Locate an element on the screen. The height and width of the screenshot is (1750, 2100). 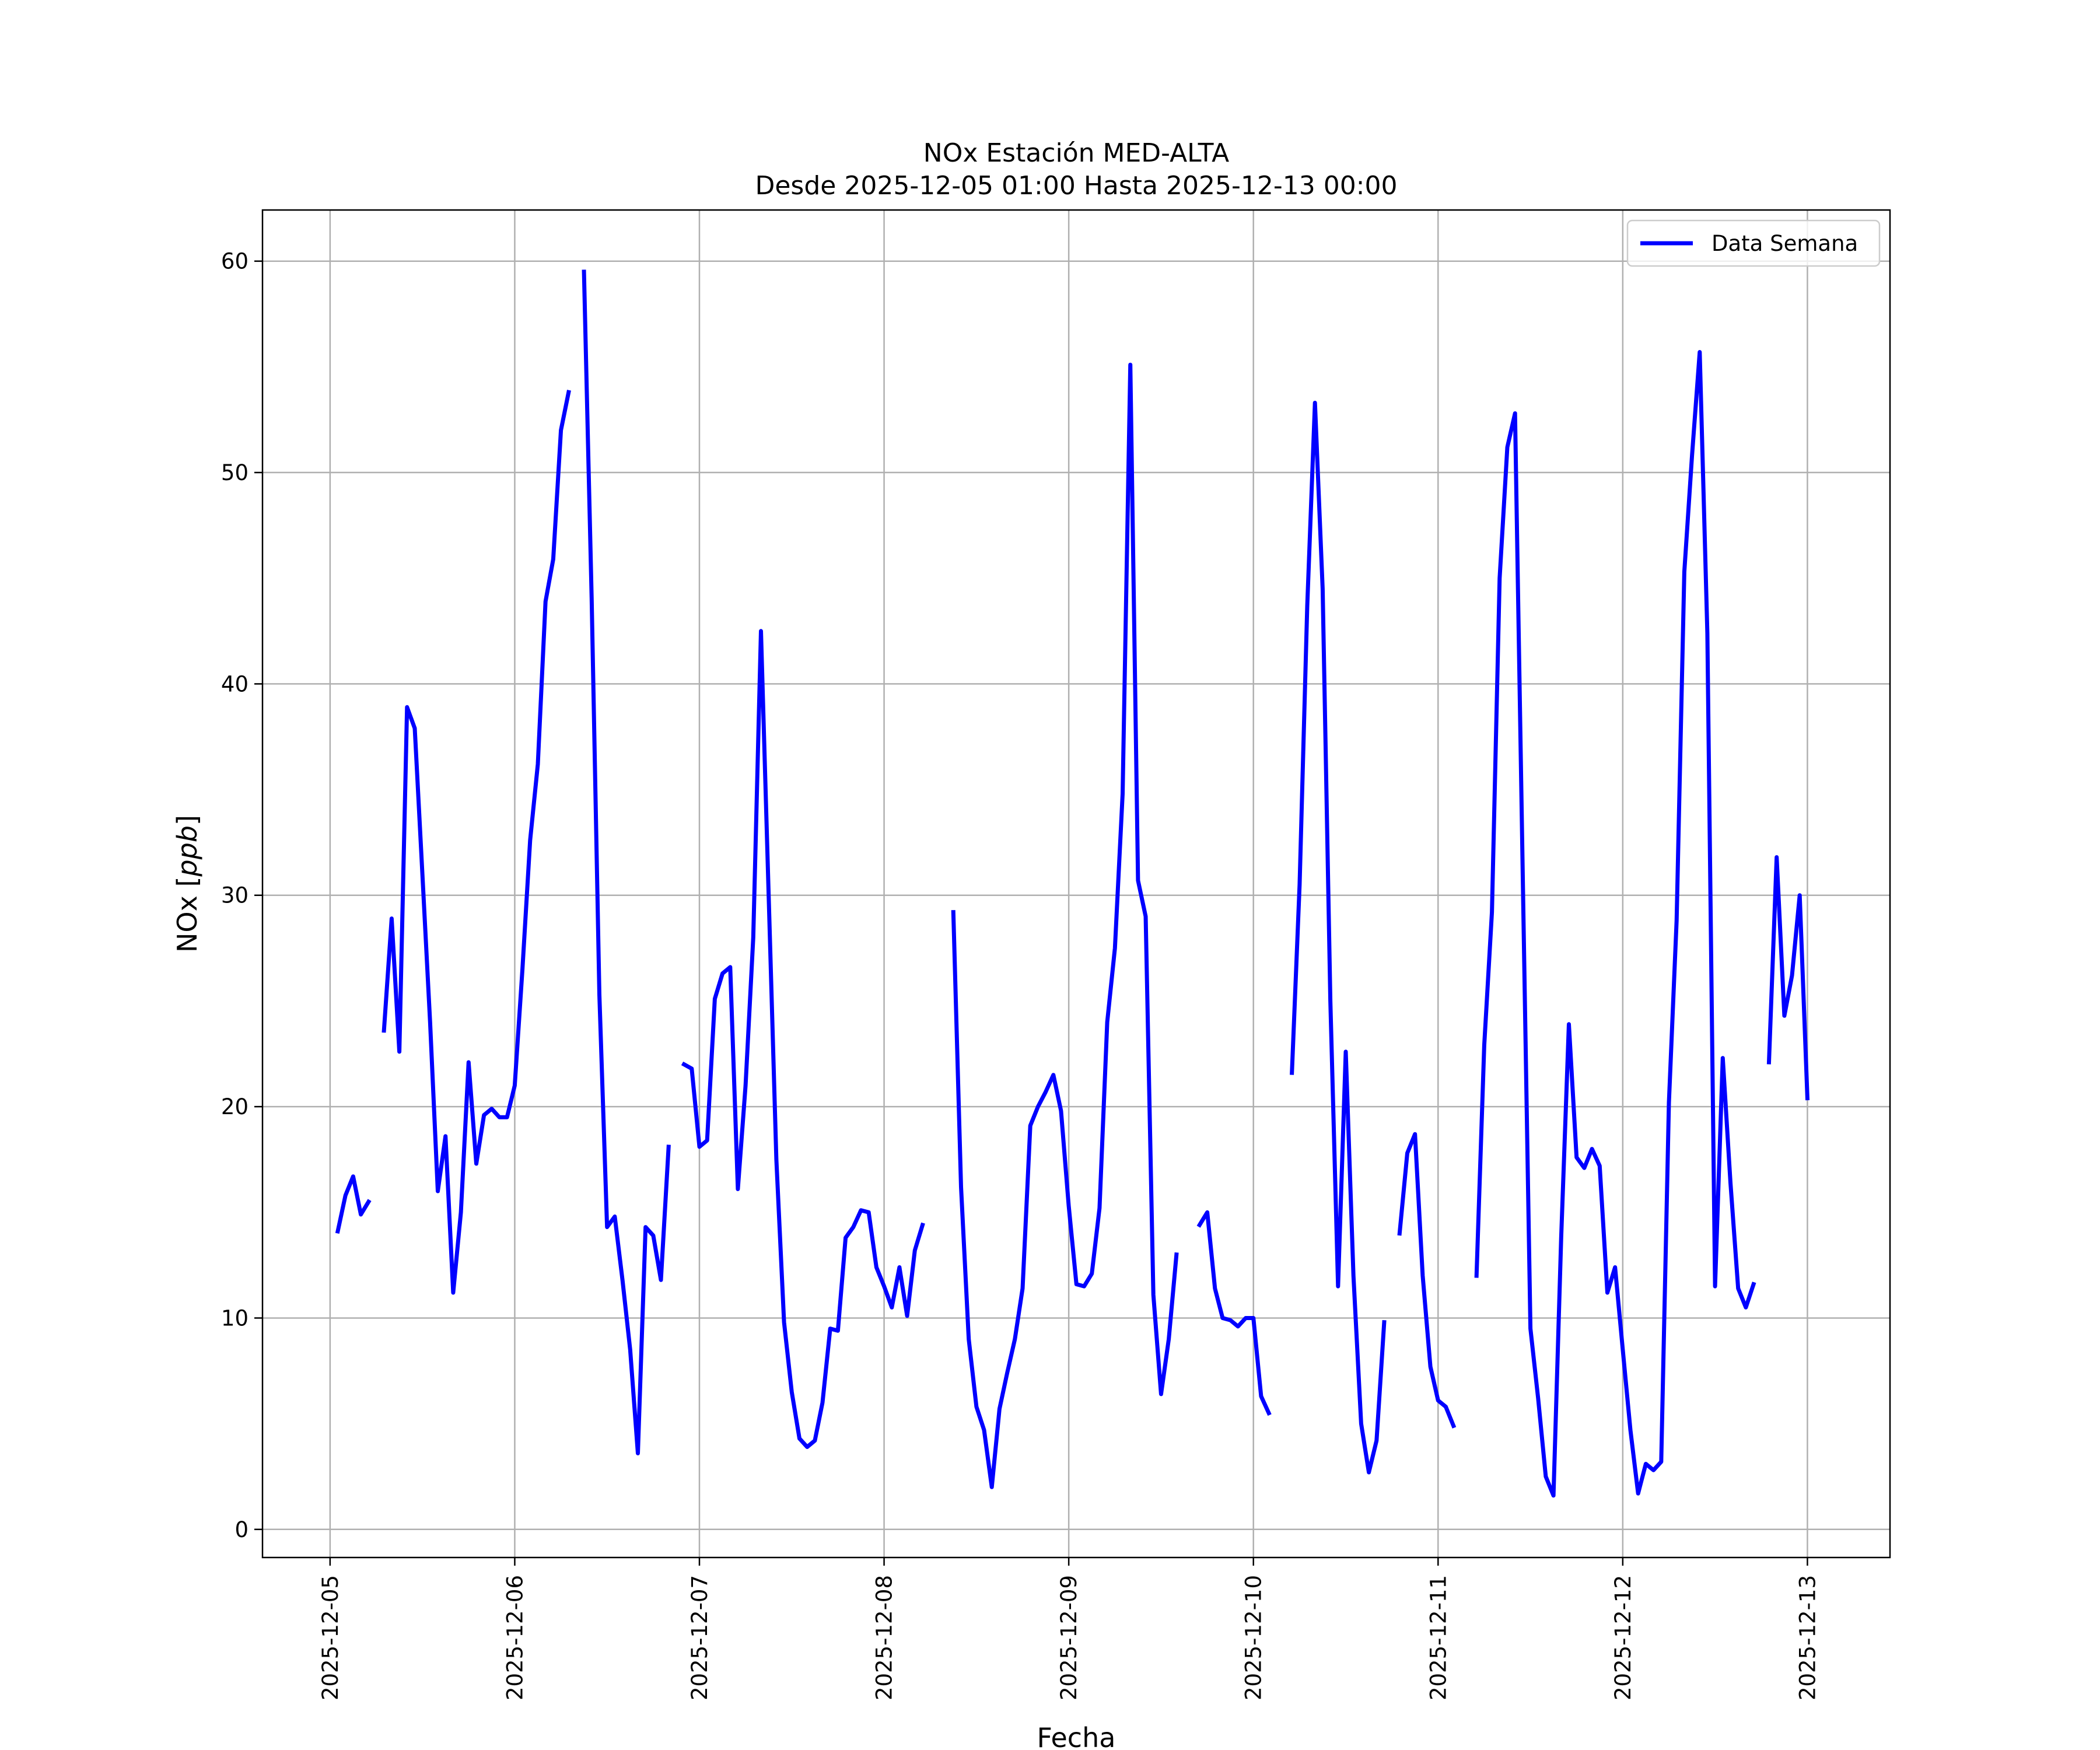
legend-box is located at coordinates (1753, 243).